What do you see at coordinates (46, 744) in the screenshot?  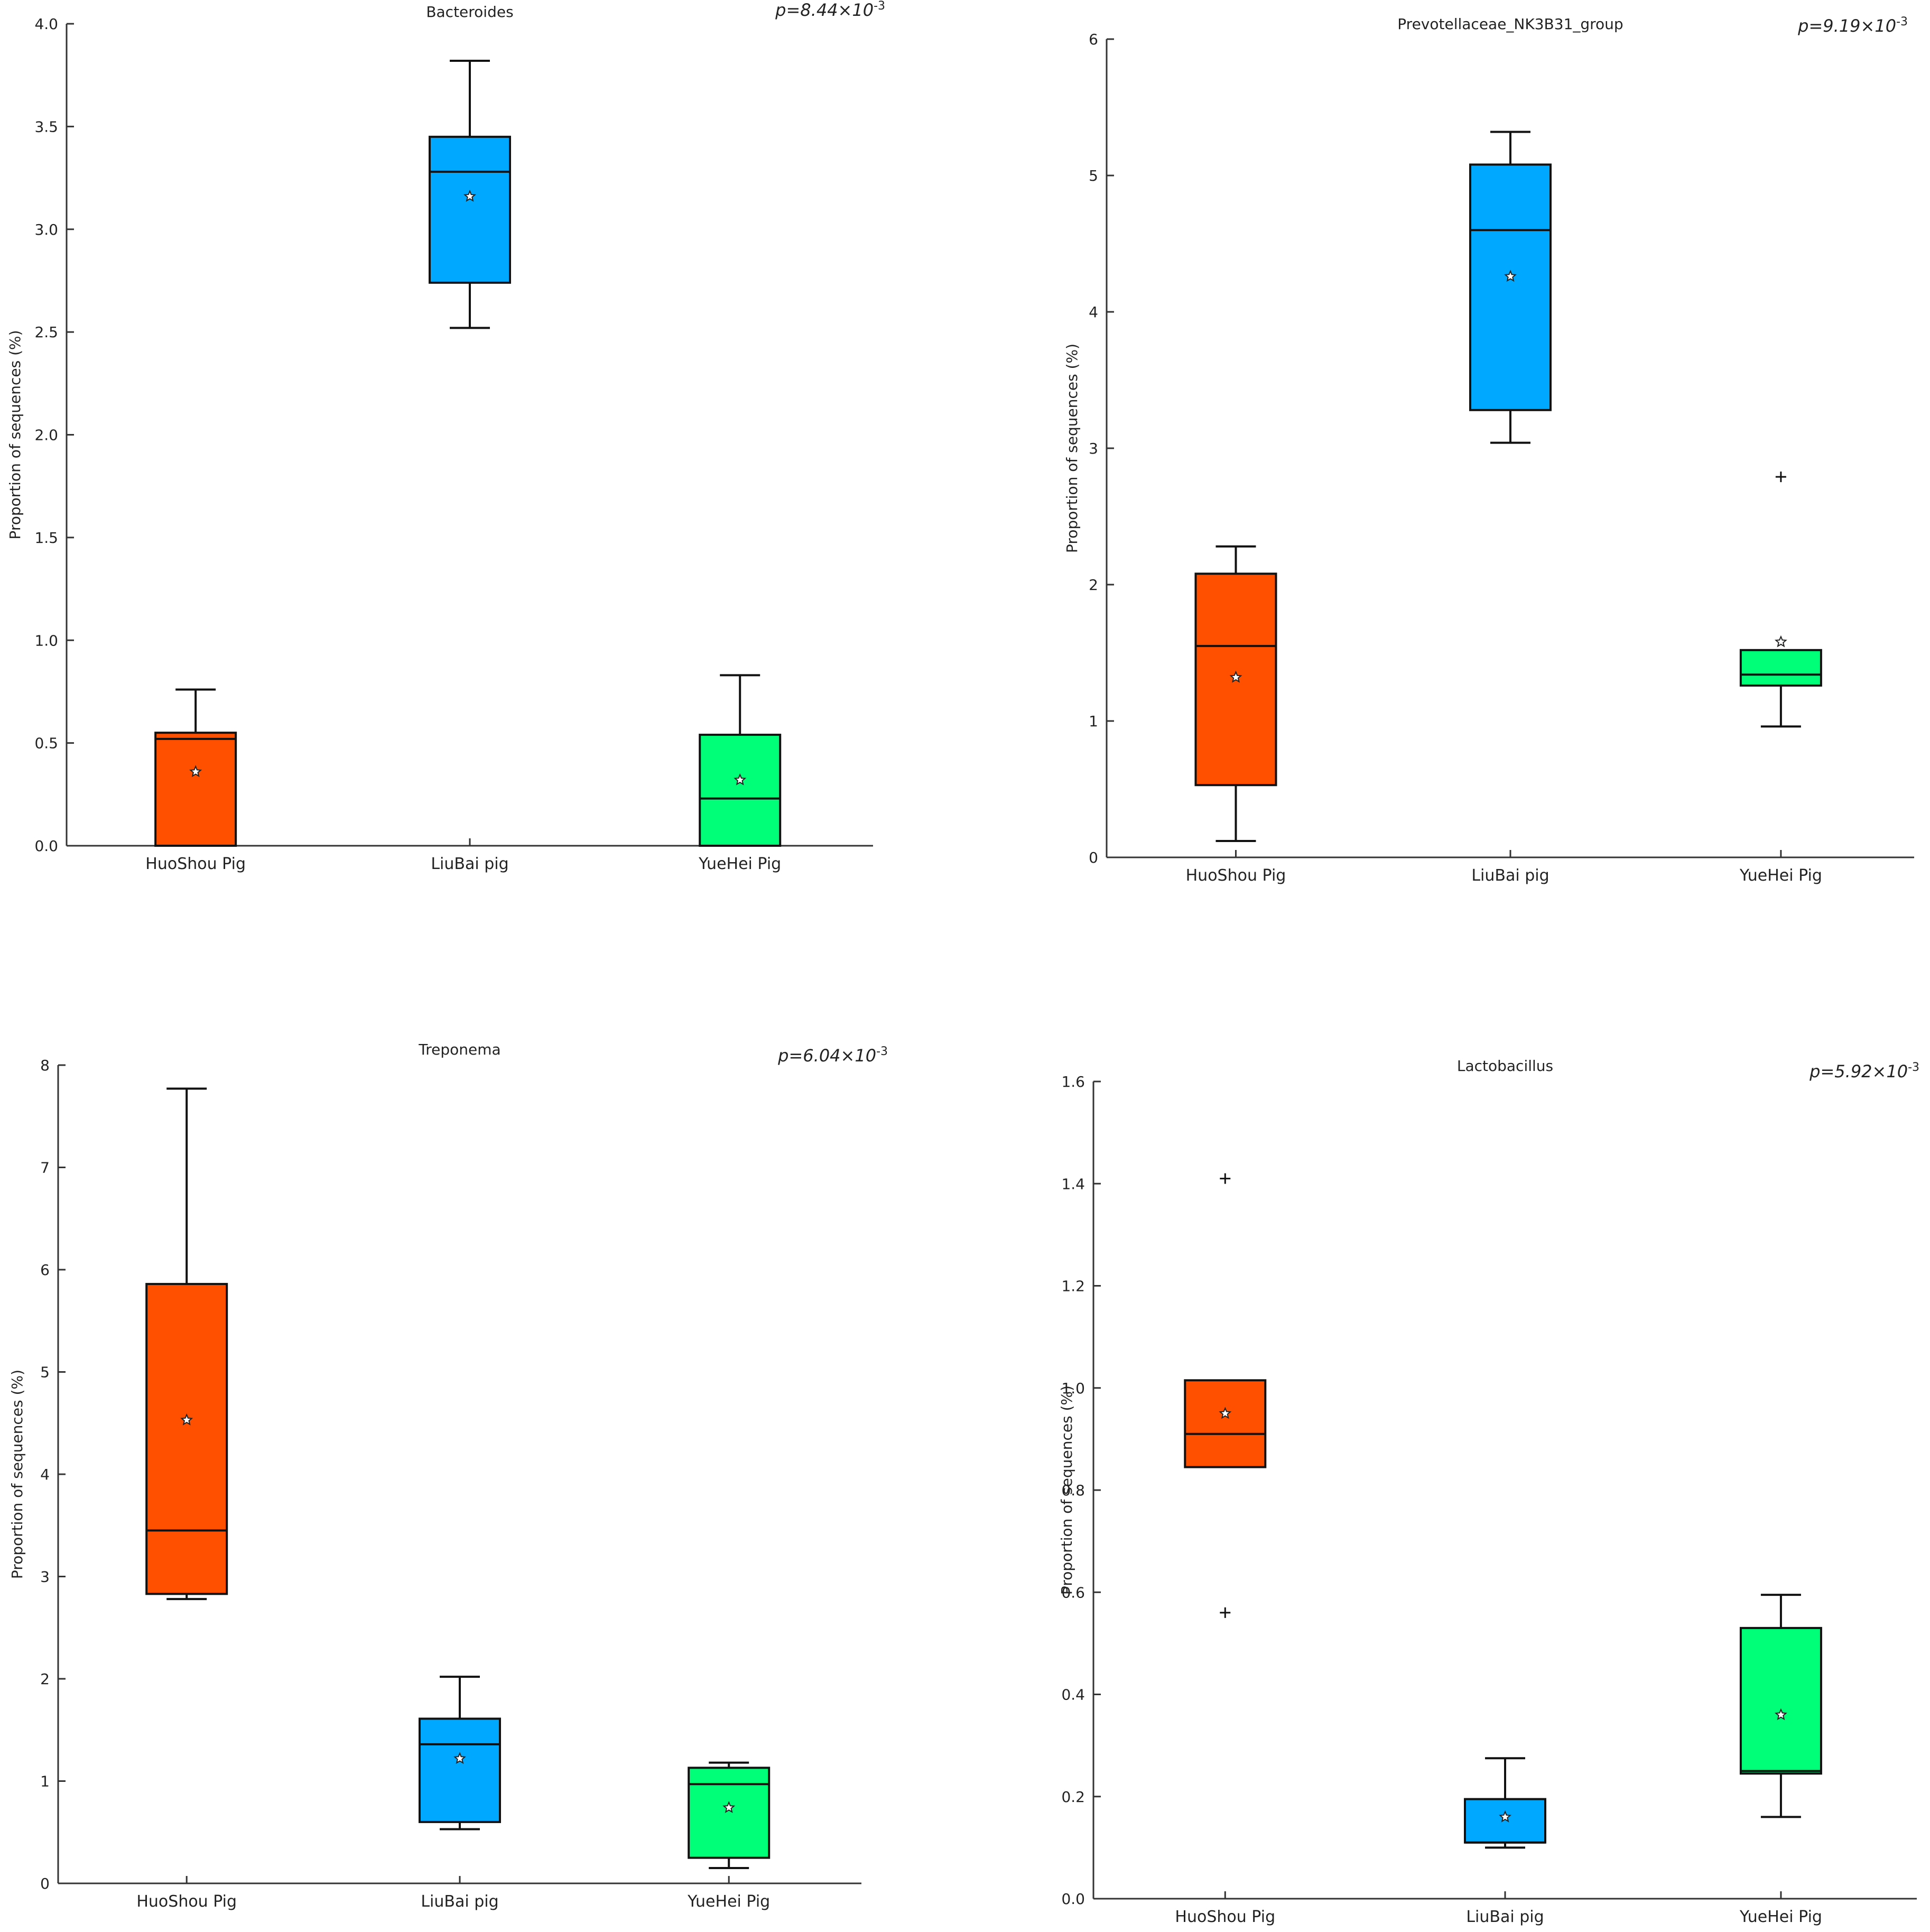 I see `y-tick-label: 0.5` at bounding box center [46, 744].